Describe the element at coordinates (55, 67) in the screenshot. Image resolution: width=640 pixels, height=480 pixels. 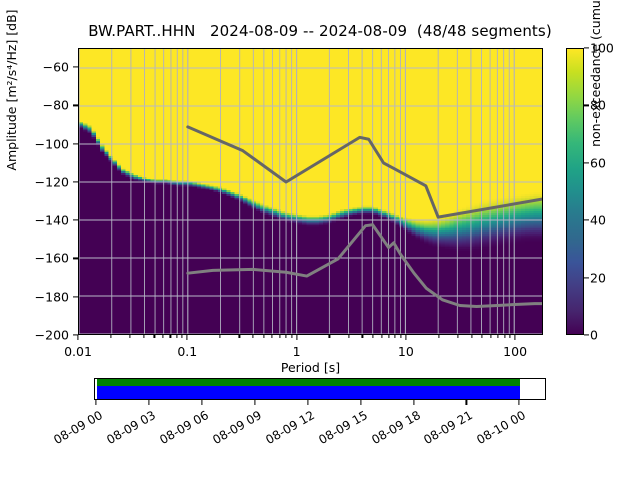
I see `y-tick-label: −60` at that location.